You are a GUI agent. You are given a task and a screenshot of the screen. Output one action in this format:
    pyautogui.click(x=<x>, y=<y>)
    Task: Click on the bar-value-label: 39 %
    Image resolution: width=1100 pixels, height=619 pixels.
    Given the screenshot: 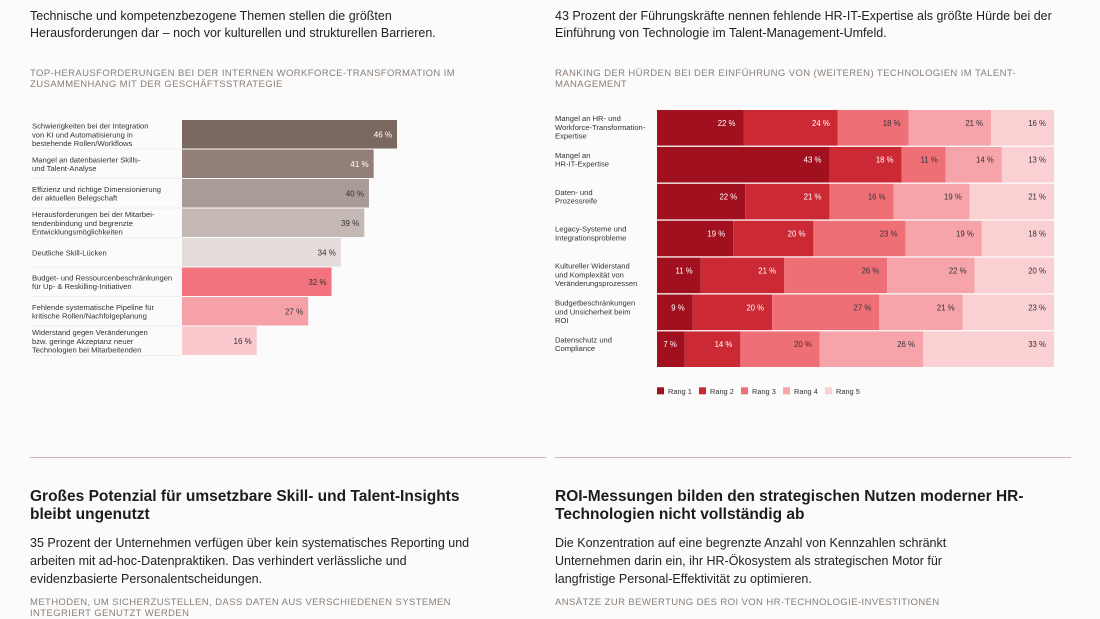 What is the action you would take?
    pyautogui.click(x=350, y=223)
    